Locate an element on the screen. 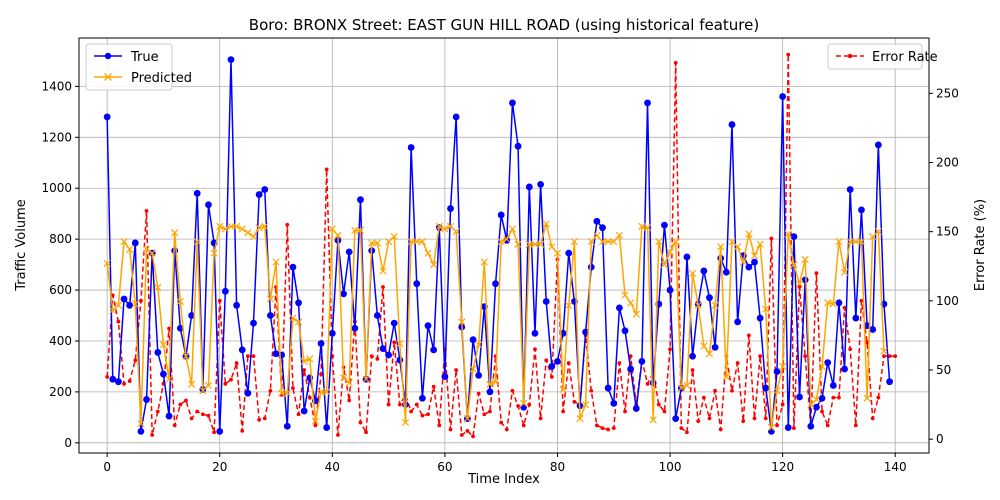 This screenshot has height=500, width=1000. legend-true-label: True is located at coordinates (144, 57).